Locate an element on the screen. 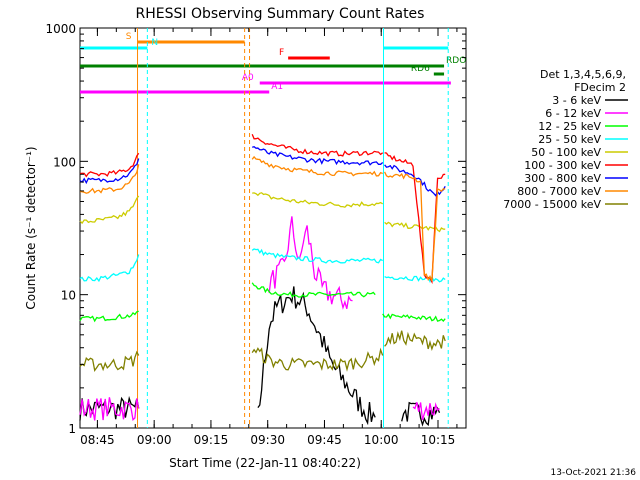 The height and width of the screenshot is (480, 640). flag-label-a1: A1 is located at coordinates (277, 87).